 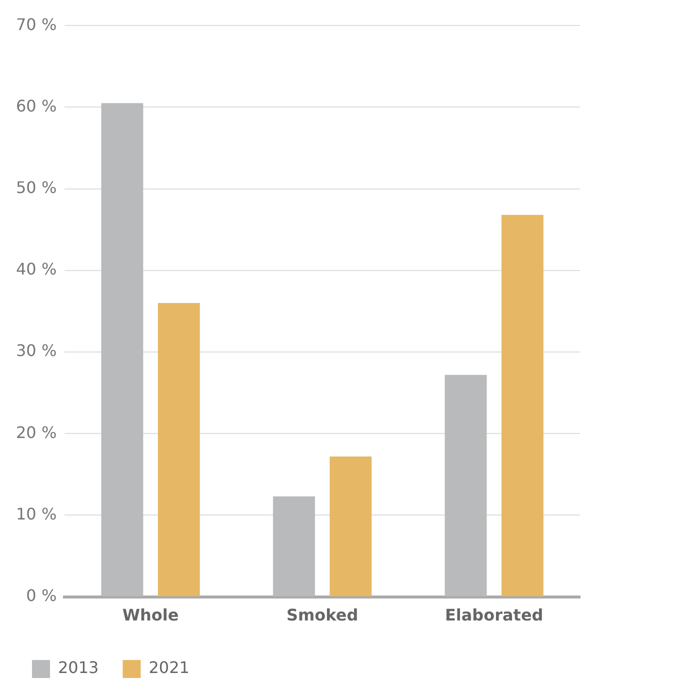 What do you see at coordinates (36, 514) in the screenshot?
I see `y-tick-label: 10 %` at bounding box center [36, 514].